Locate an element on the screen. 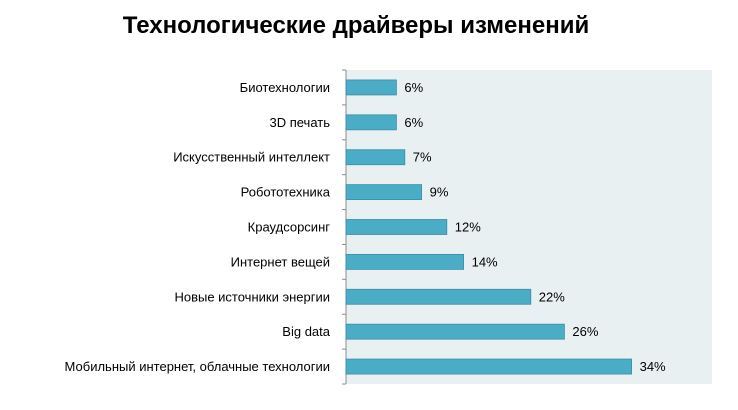 This screenshot has width=738, height=410. value-label: 14% is located at coordinates (485, 261).